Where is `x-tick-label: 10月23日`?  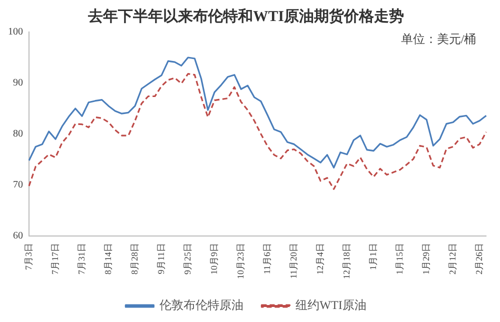 x-tick-label: 10月23日 is located at coordinates (240, 261).